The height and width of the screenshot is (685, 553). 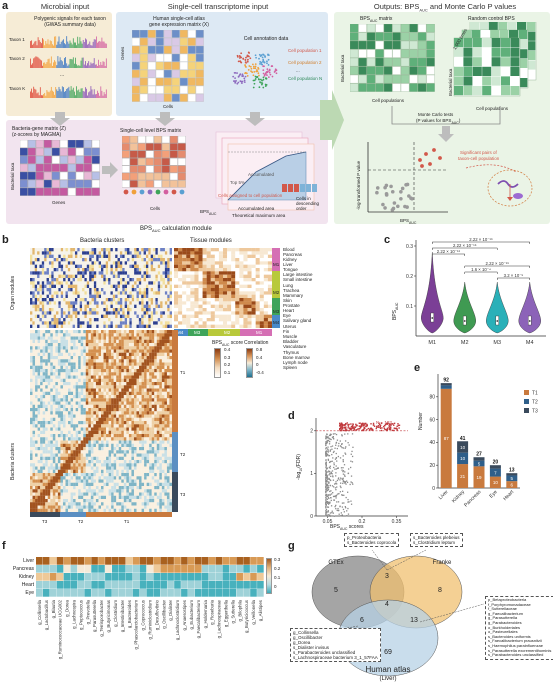 I want to click on expr-cell, so click(x=167, y=49).